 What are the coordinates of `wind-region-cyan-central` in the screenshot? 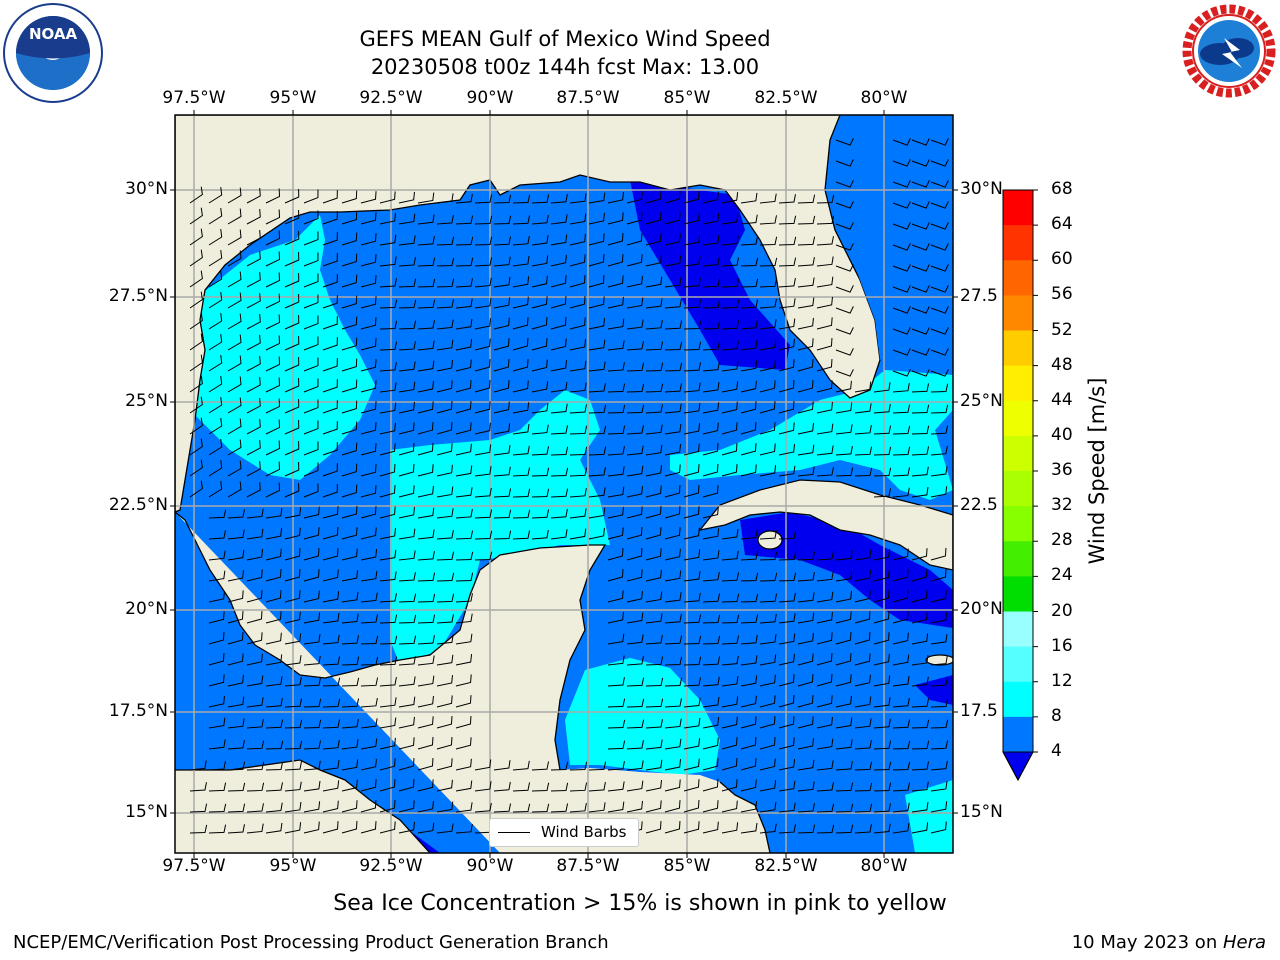 It's located at (500, 527).